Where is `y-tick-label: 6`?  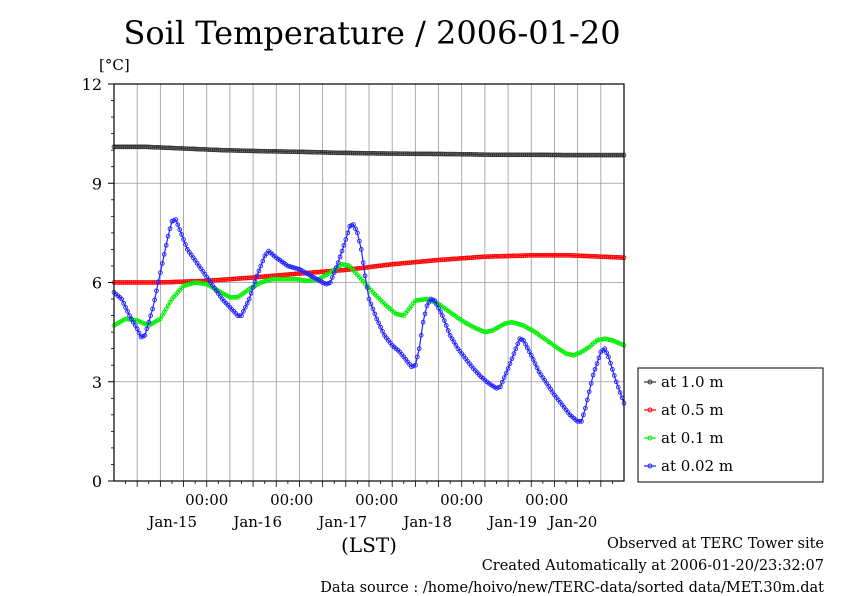 y-tick-label: 6 is located at coordinates (97, 283).